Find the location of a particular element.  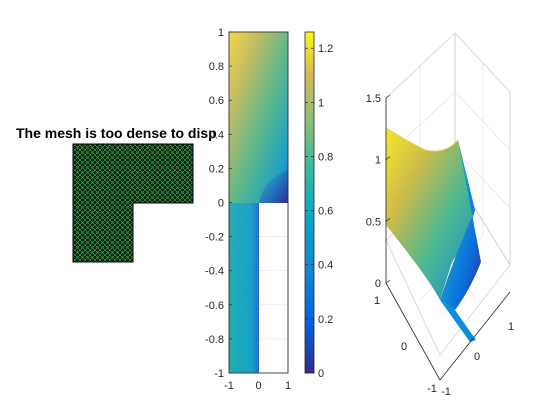

surface-ztick-label: 1.5 is located at coordinates (373, 99).